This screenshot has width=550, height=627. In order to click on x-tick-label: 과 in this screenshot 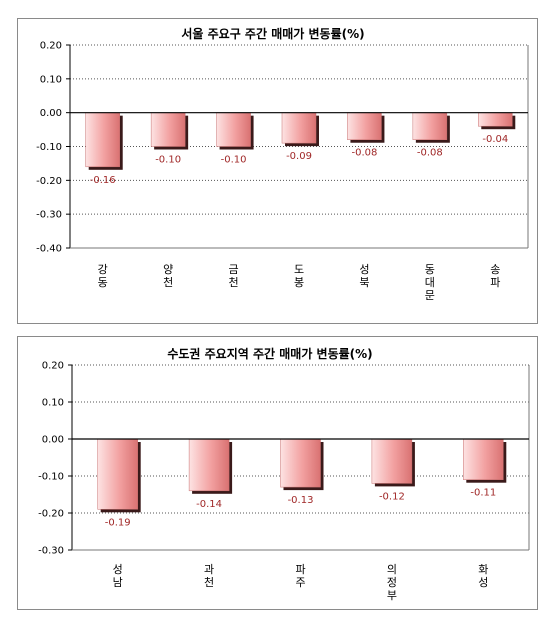, I will do `click(209, 569)`.